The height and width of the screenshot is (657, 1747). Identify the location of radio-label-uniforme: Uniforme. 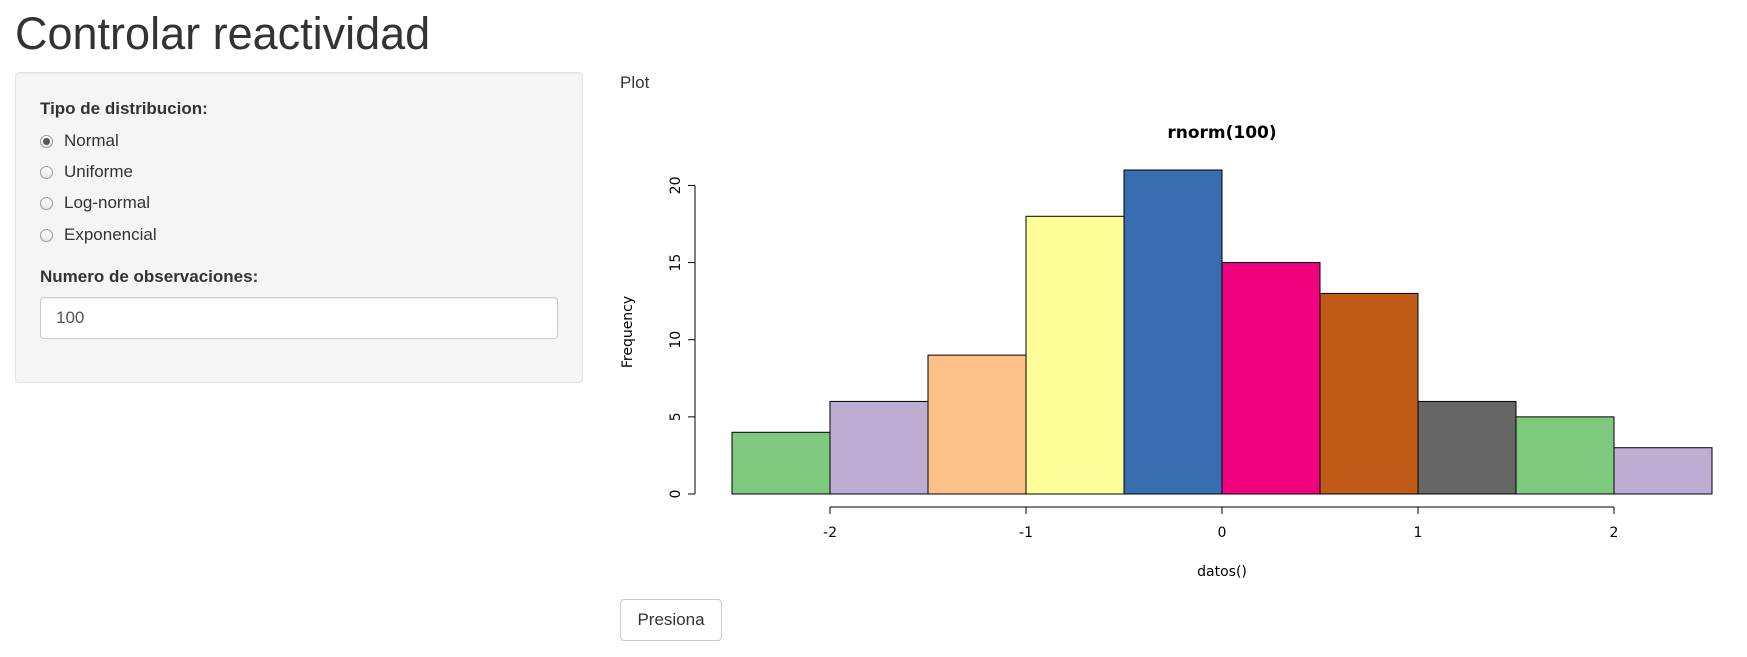
(98, 171).